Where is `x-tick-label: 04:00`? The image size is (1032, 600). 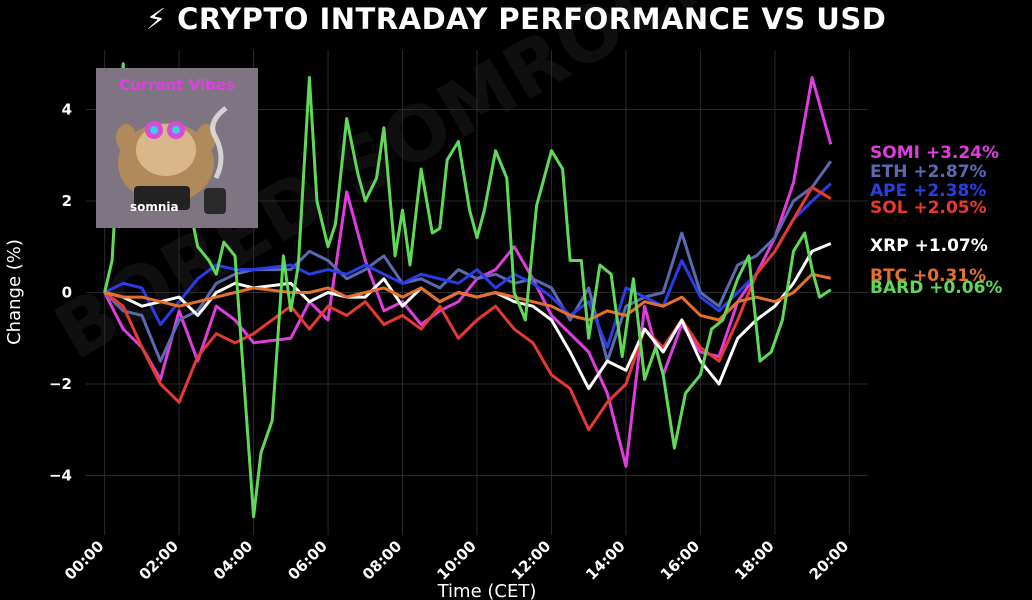 x-tick-label: 04:00 is located at coordinates (233, 560).